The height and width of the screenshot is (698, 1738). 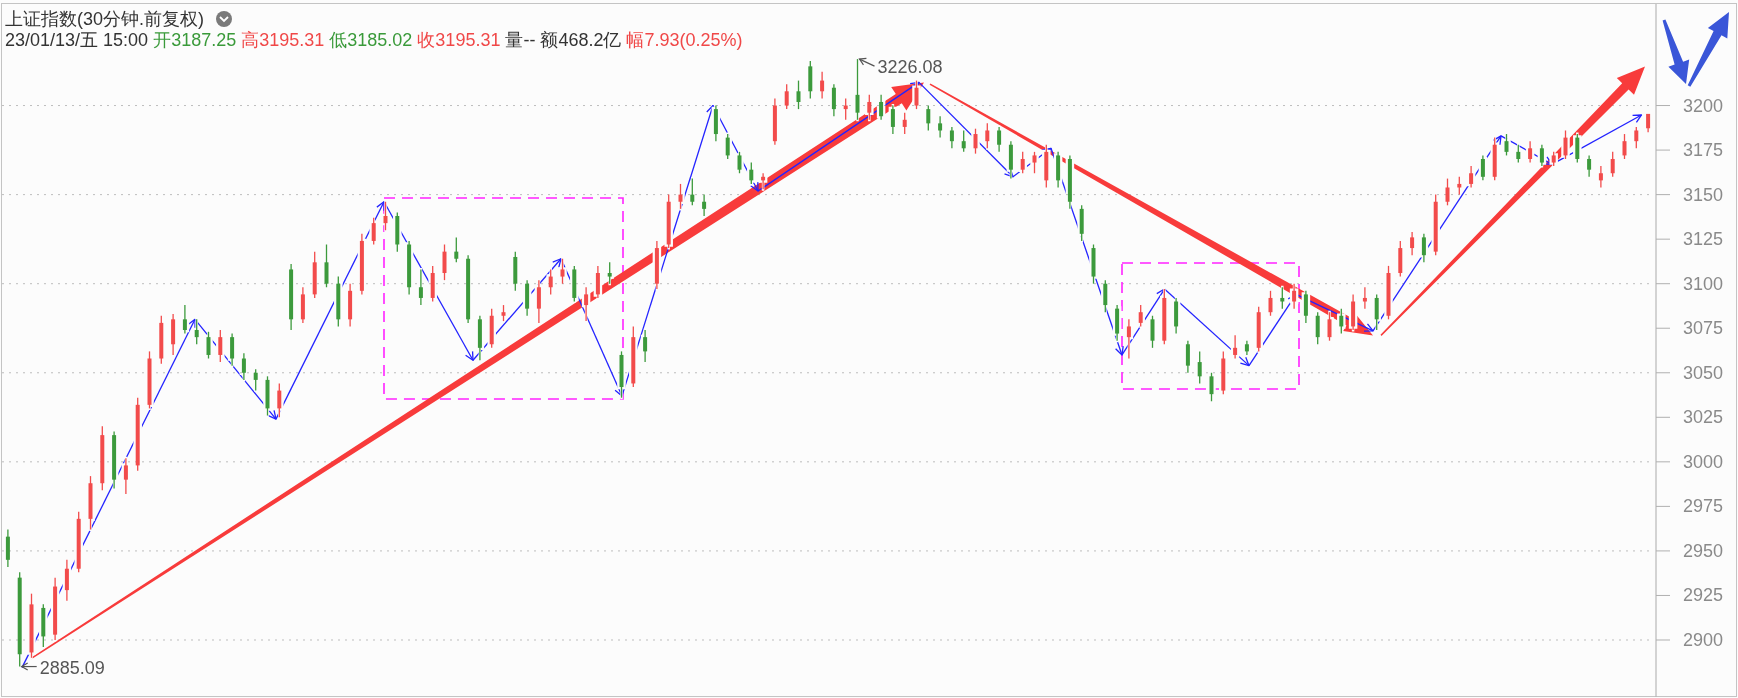 What do you see at coordinates (1703, 239) in the screenshot?
I see `y-tick-label: 3125` at bounding box center [1703, 239].